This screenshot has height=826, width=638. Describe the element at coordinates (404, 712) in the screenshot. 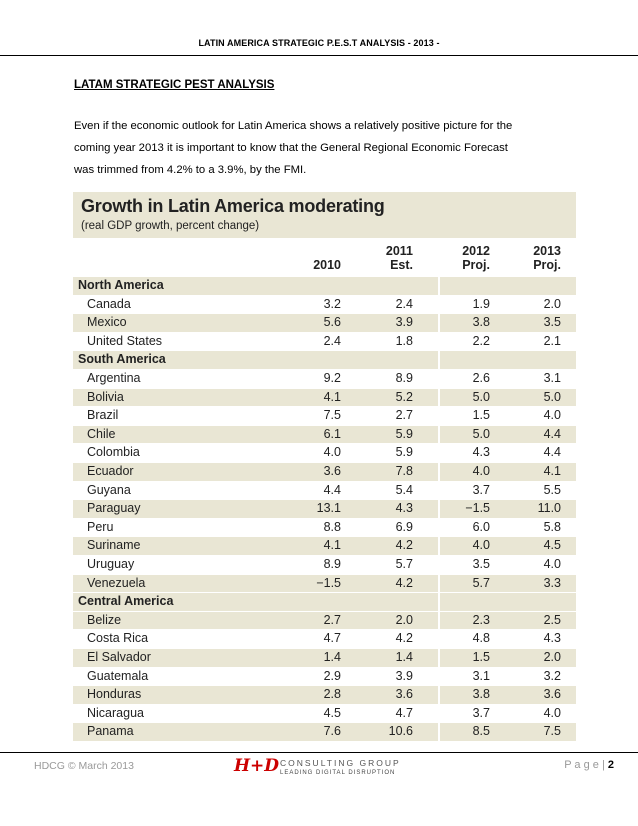

I see `growth-value: 4.7` at that location.